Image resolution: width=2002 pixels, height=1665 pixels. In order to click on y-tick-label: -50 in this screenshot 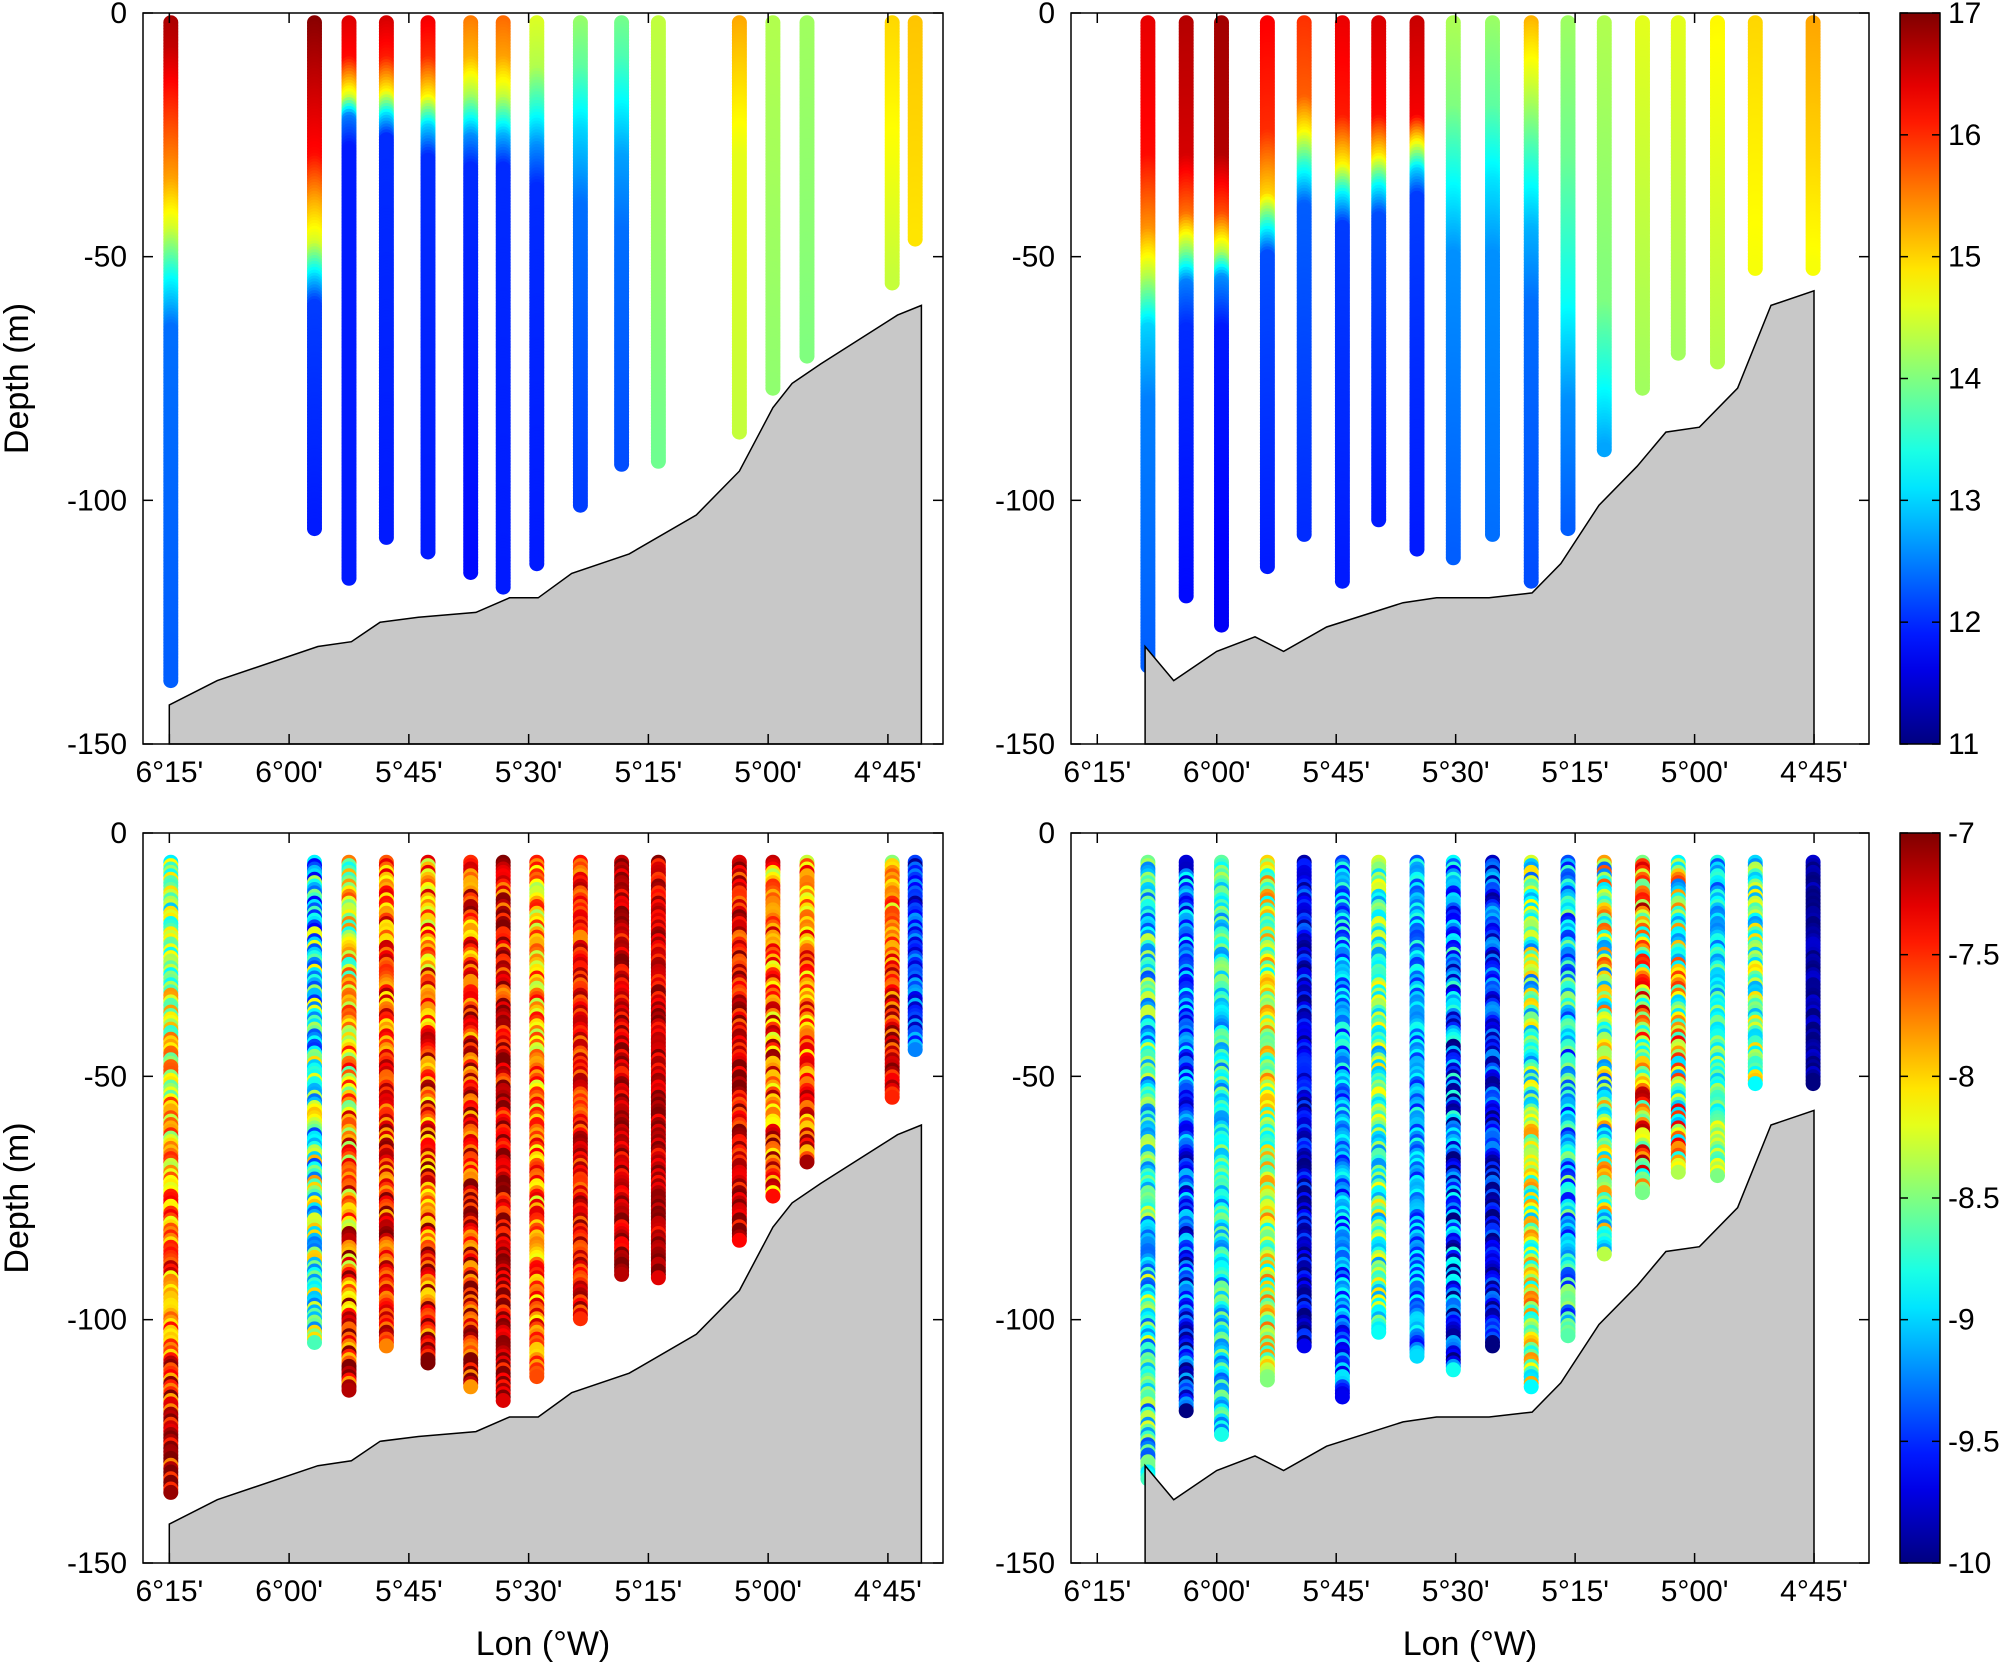, I will do `click(105, 257)`.